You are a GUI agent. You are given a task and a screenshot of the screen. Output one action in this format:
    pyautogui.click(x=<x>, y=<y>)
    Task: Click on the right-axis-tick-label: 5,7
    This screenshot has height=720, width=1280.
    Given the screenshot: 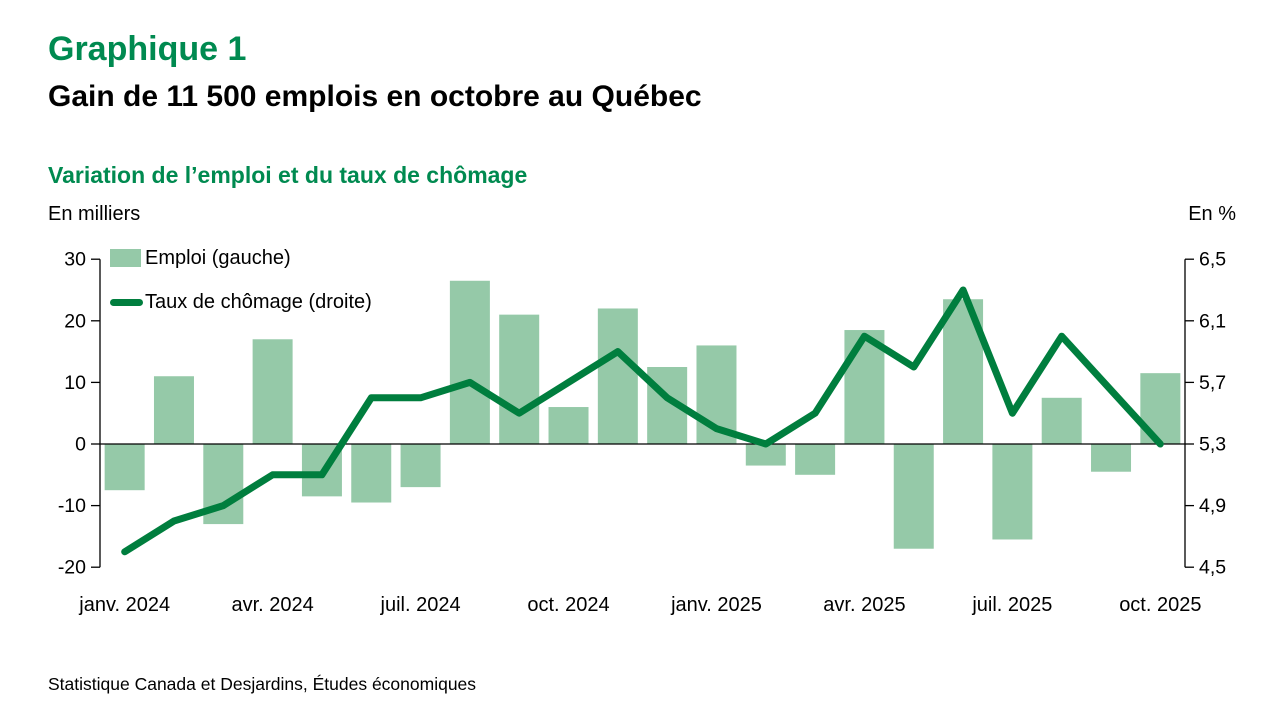 What is the action you would take?
    pyautogui.click(x=1212, y=383)
    